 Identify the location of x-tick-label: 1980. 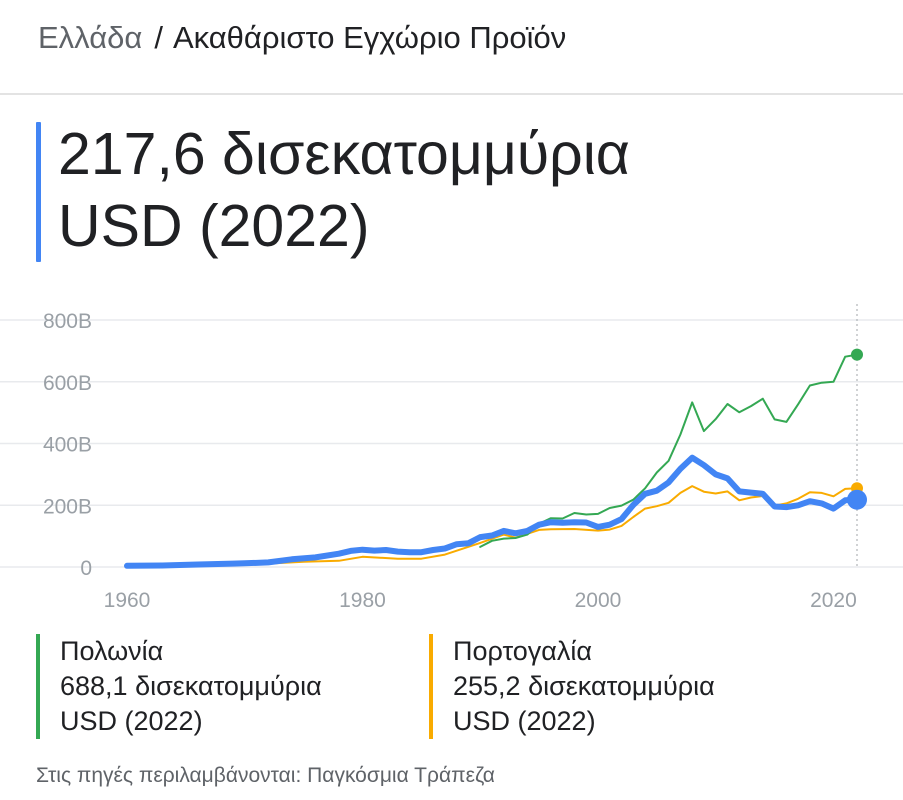
(362, 600).